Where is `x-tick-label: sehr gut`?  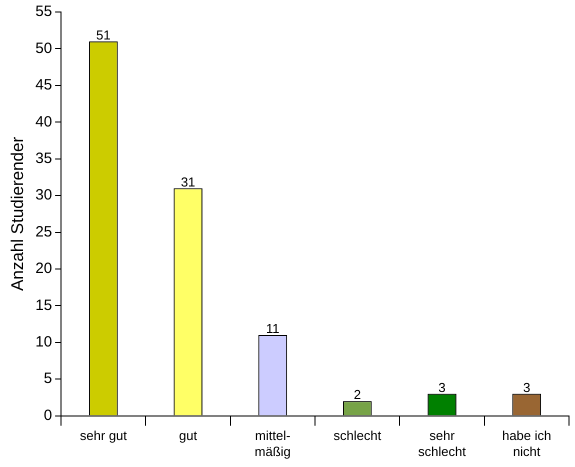 x-tick-label: sehr gut is located at coordinates (104, 436).